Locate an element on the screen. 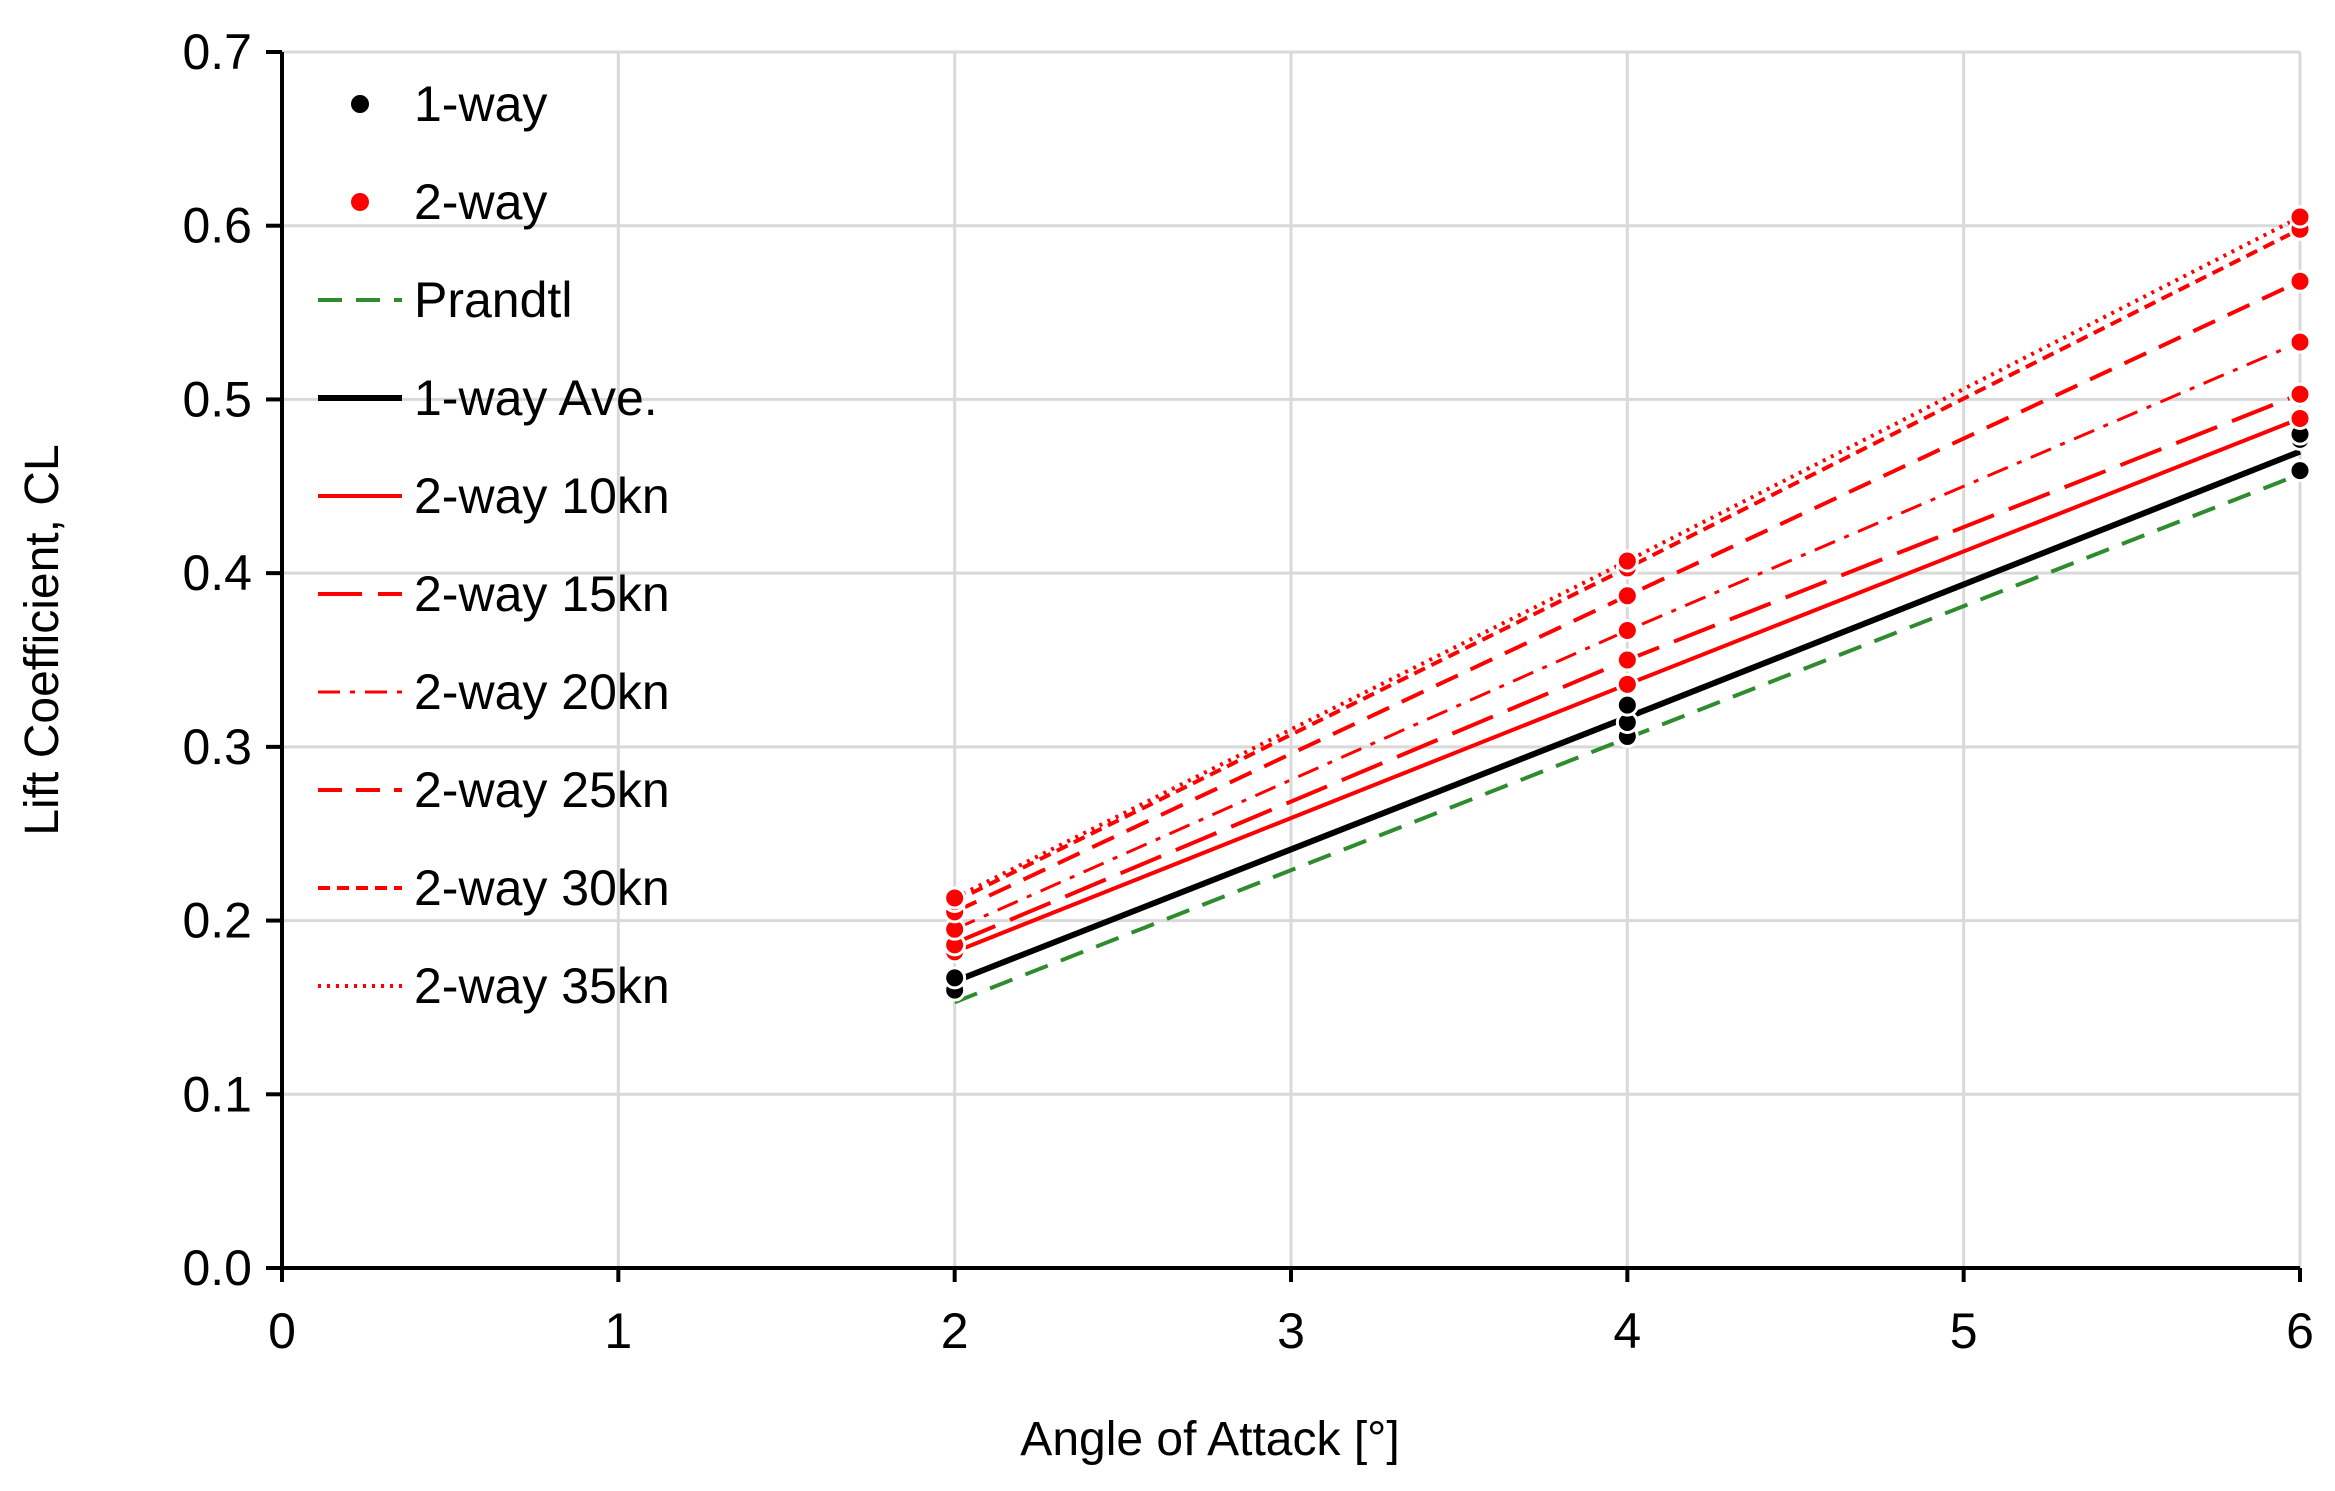  y-tick-label: 0.0 is located at coordinates (217, 1268).